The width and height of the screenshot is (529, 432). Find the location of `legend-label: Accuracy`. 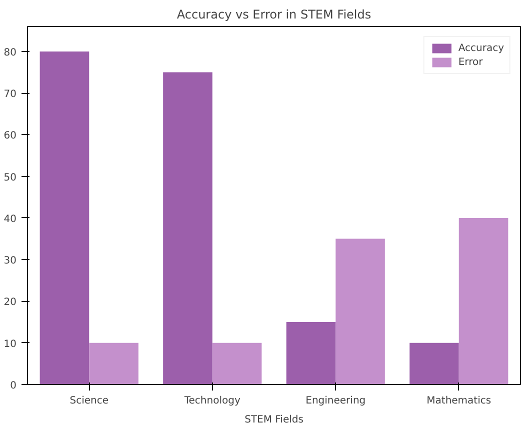

legend-label: Accuracy is located at coordinates (481, 48).